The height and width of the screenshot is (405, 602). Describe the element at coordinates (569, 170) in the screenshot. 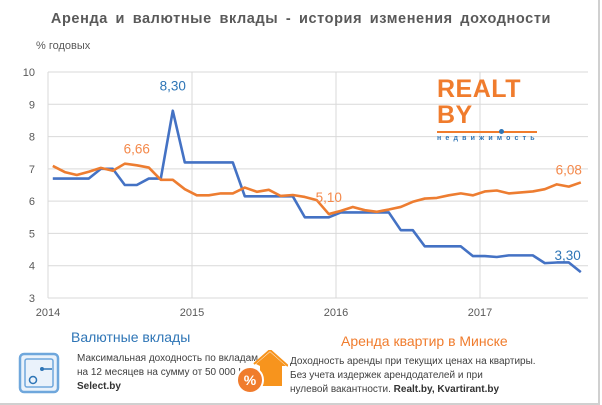

I see `data-label: 6,08` at that location.